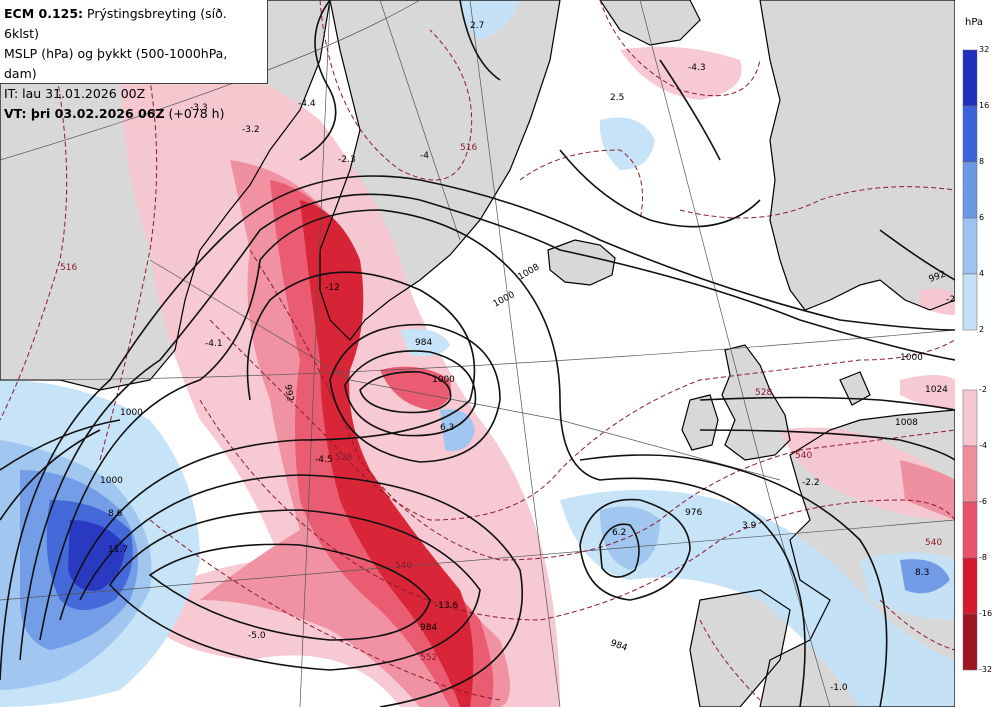 The height and width of the screenshot is (707, 1000). Describe the element at coordinates (936, 390) in the screenshot. I see `isobar-label: 1024` at that location.